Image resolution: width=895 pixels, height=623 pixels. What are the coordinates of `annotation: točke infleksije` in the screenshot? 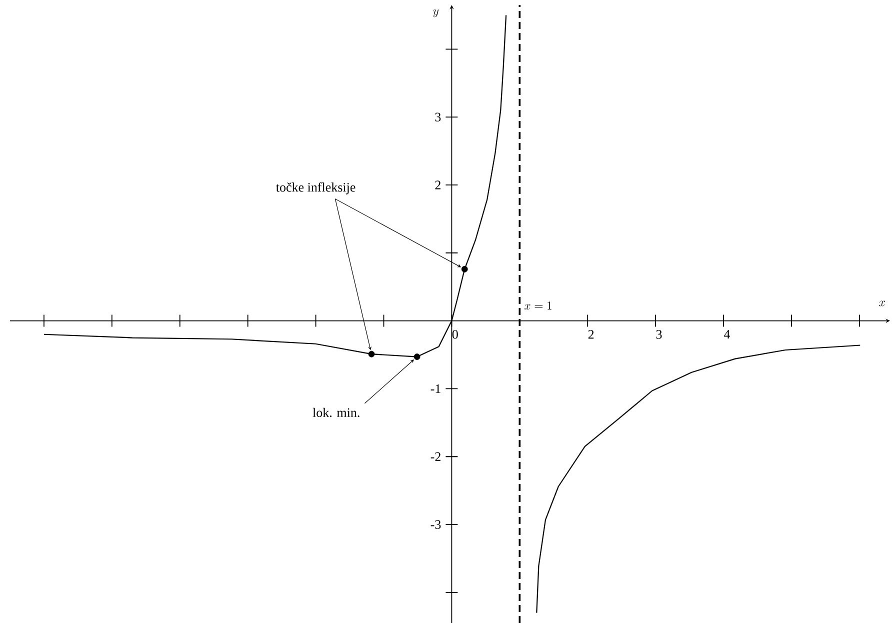 It's located at (316, 188).